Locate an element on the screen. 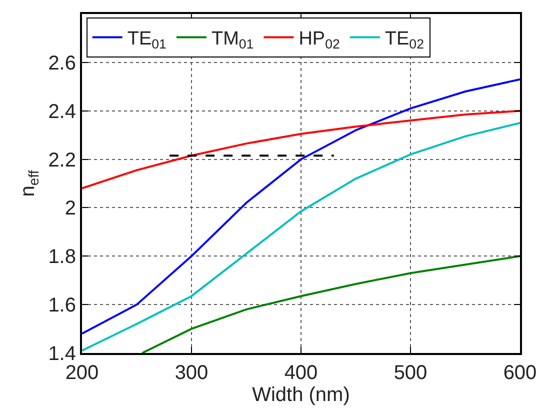  legend-label: TM$_{01}$ is located at coordinates (232, 40).